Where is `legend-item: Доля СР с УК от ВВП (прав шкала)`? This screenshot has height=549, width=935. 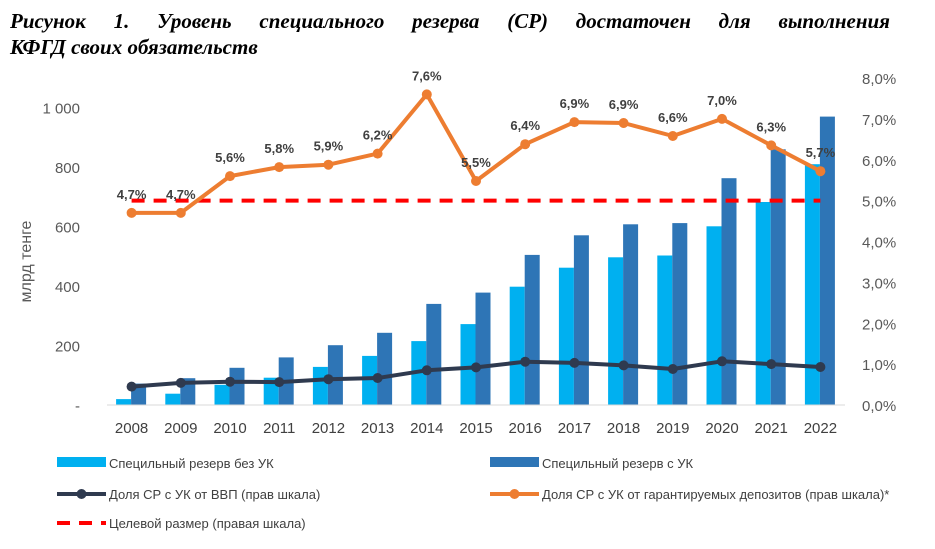
legend-item: Доля СР с УК от ВВП (прав шкала) is located at coordinates (188, 494).